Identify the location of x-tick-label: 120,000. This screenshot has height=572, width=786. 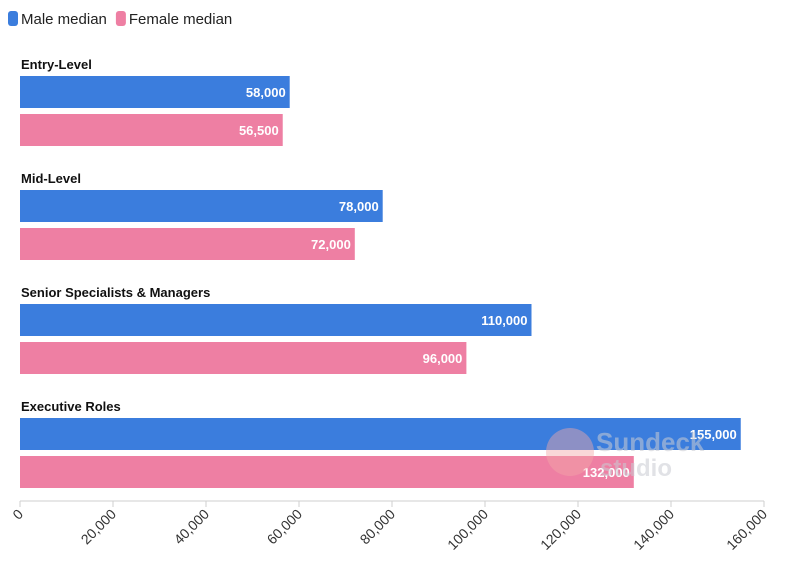
(560, 529).